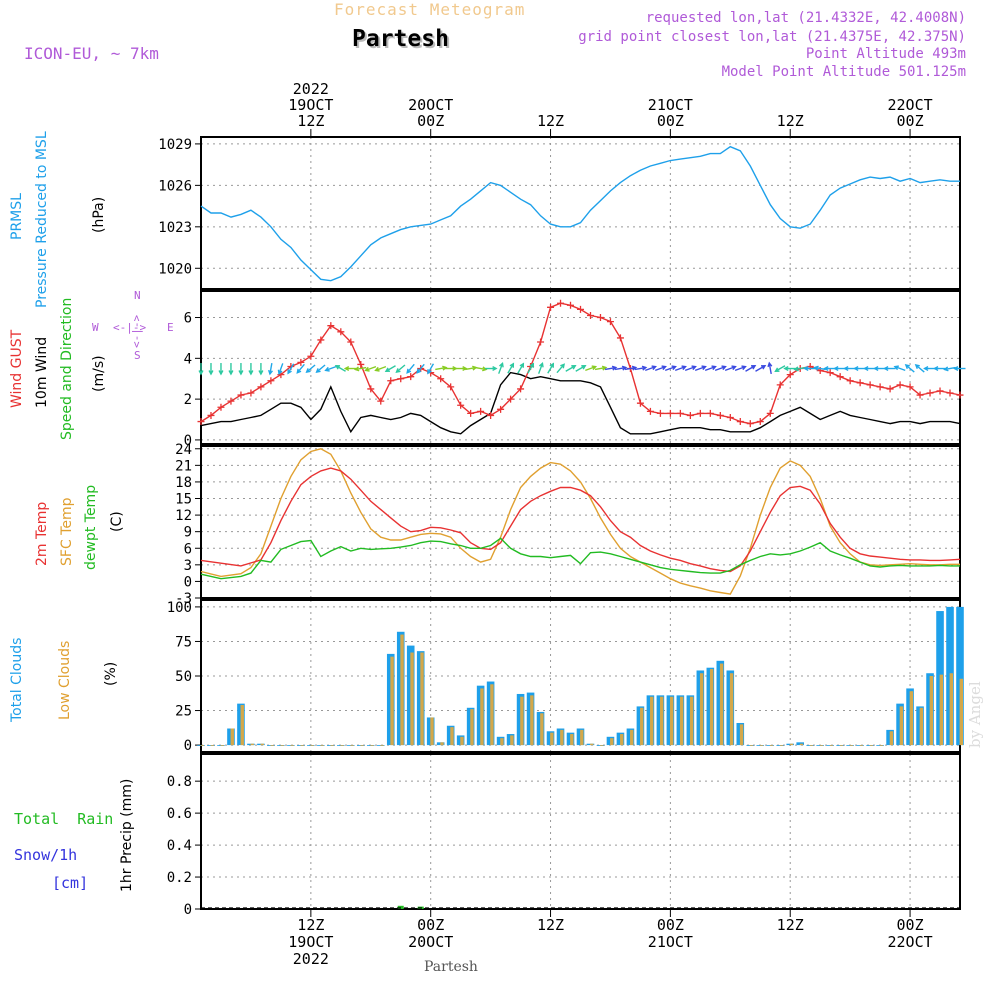  What do you see at coordinates (188, 319) in the screenshot?
I see `y-tick-label: 6` at bounding box center [188, 319].